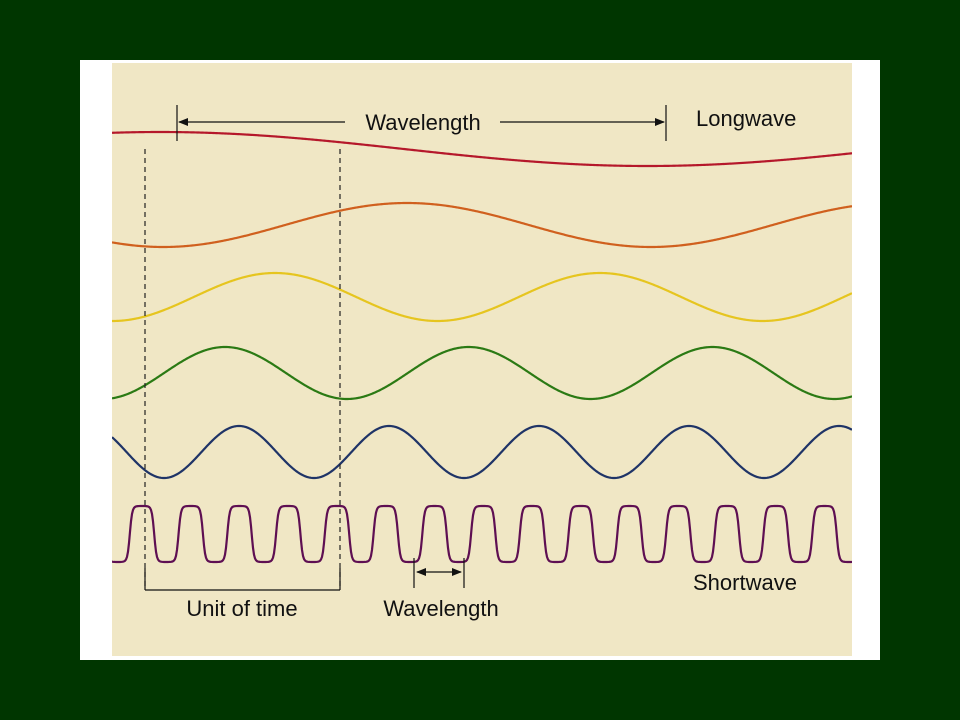 Image resolution: width=960 pixels, height=720 pixels. I want to click on green-wave, so click(482, 373).